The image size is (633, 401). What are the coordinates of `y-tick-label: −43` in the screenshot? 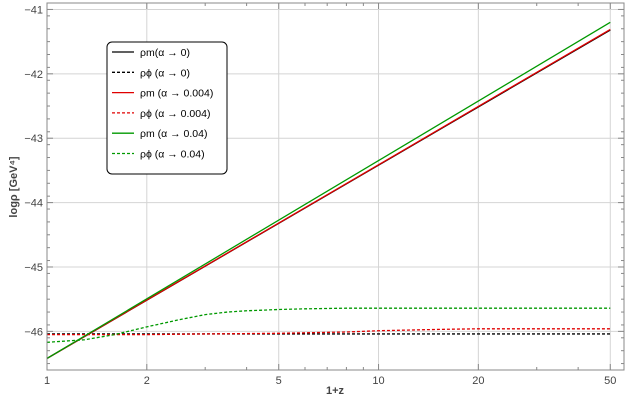 It's located at (33, 139).